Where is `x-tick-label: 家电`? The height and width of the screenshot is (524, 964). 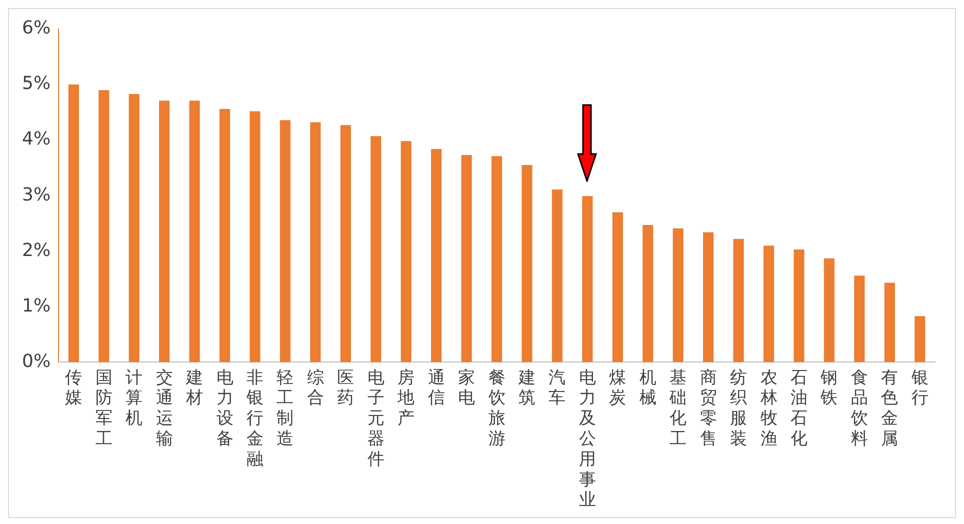 x-tick-label: 家电 is located at coordinates (467, 388).